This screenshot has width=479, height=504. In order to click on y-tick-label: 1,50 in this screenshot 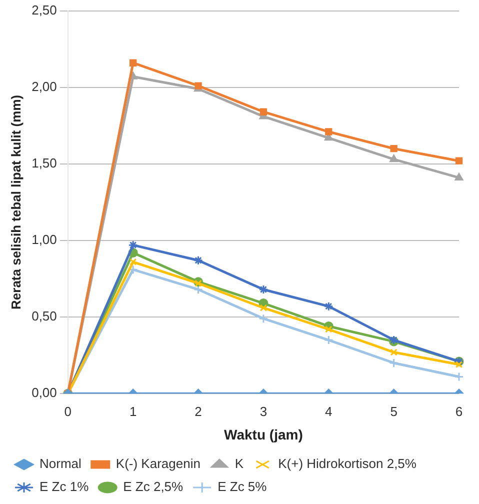, I will do `click(44, 163)`.